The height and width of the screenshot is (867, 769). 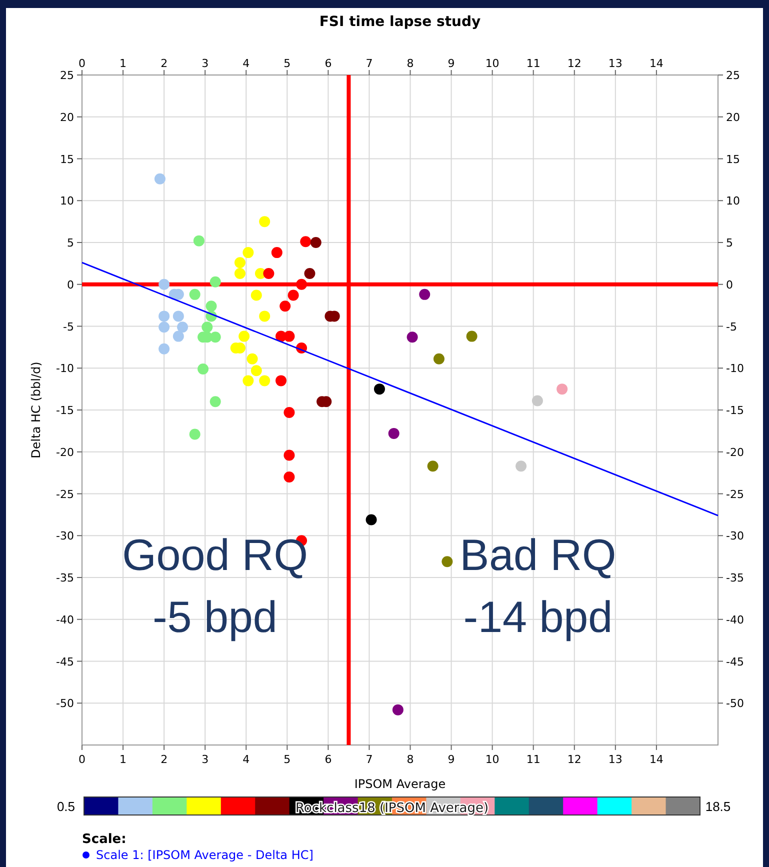 I want to click on y-tick-label: 20, so click(x=67, y=117).